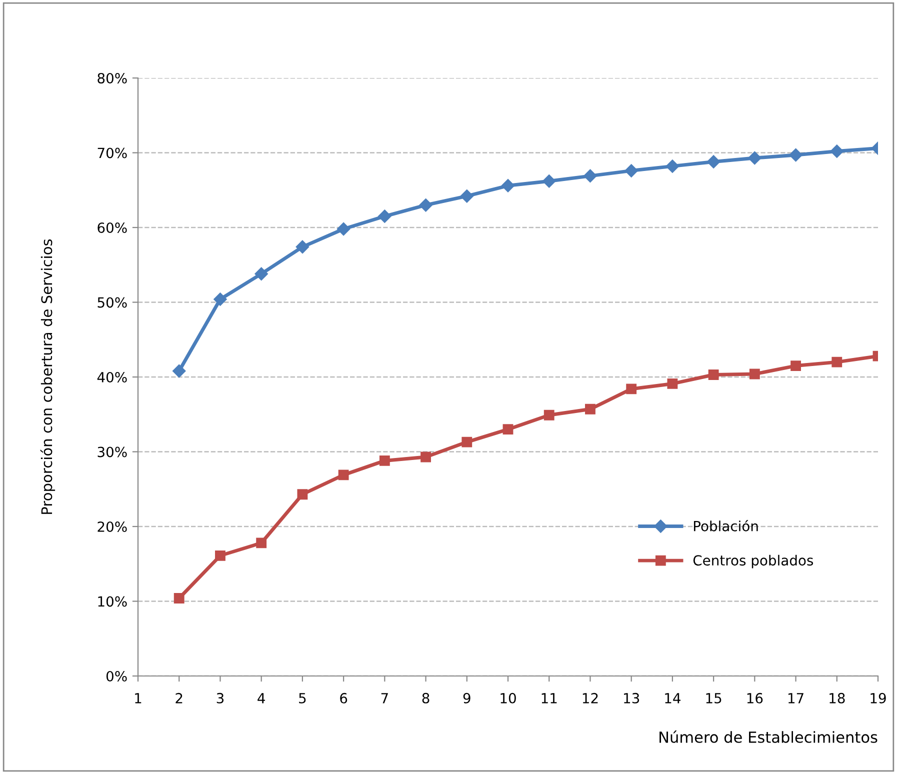 This screenshot has width=897, height=774. Describe the element at coordinates (112, 526) in the screenshot. I see `y-tick-label: 20%` at that location.